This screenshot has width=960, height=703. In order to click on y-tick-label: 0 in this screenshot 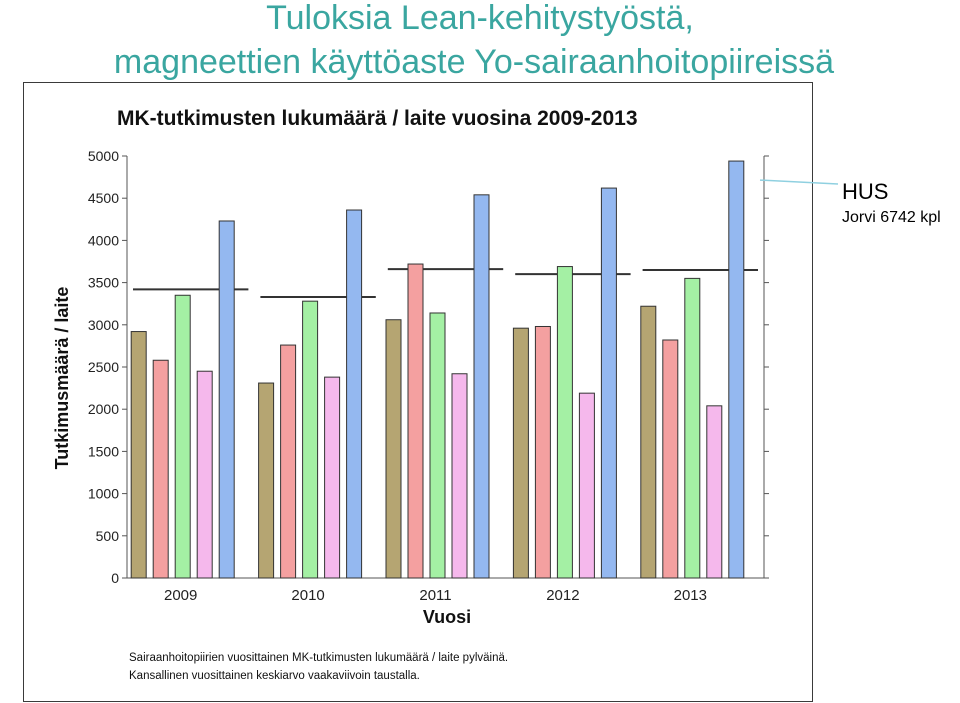, I will do `click(115, 578)`.